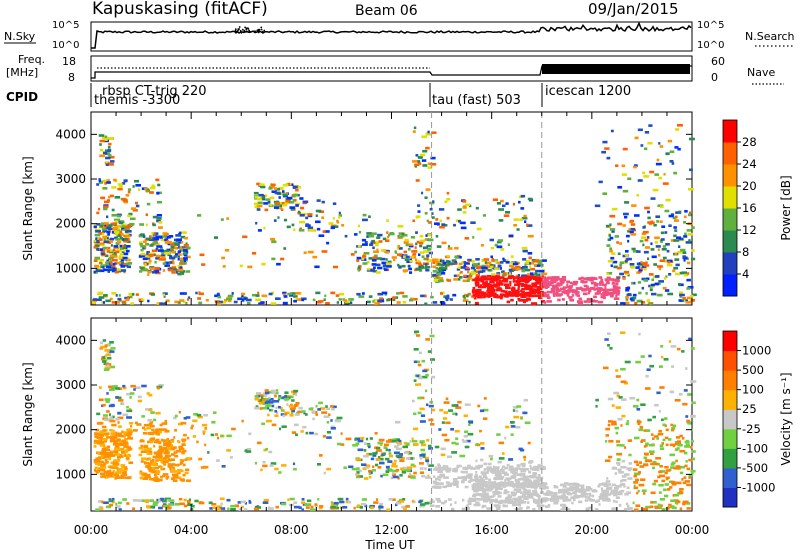 Image resolution: width=800 pixels, height=554 pixels. Describe the element at coordinates (592, 530) in the screenshot. I see `x-tick-label: 20:00` at that location.